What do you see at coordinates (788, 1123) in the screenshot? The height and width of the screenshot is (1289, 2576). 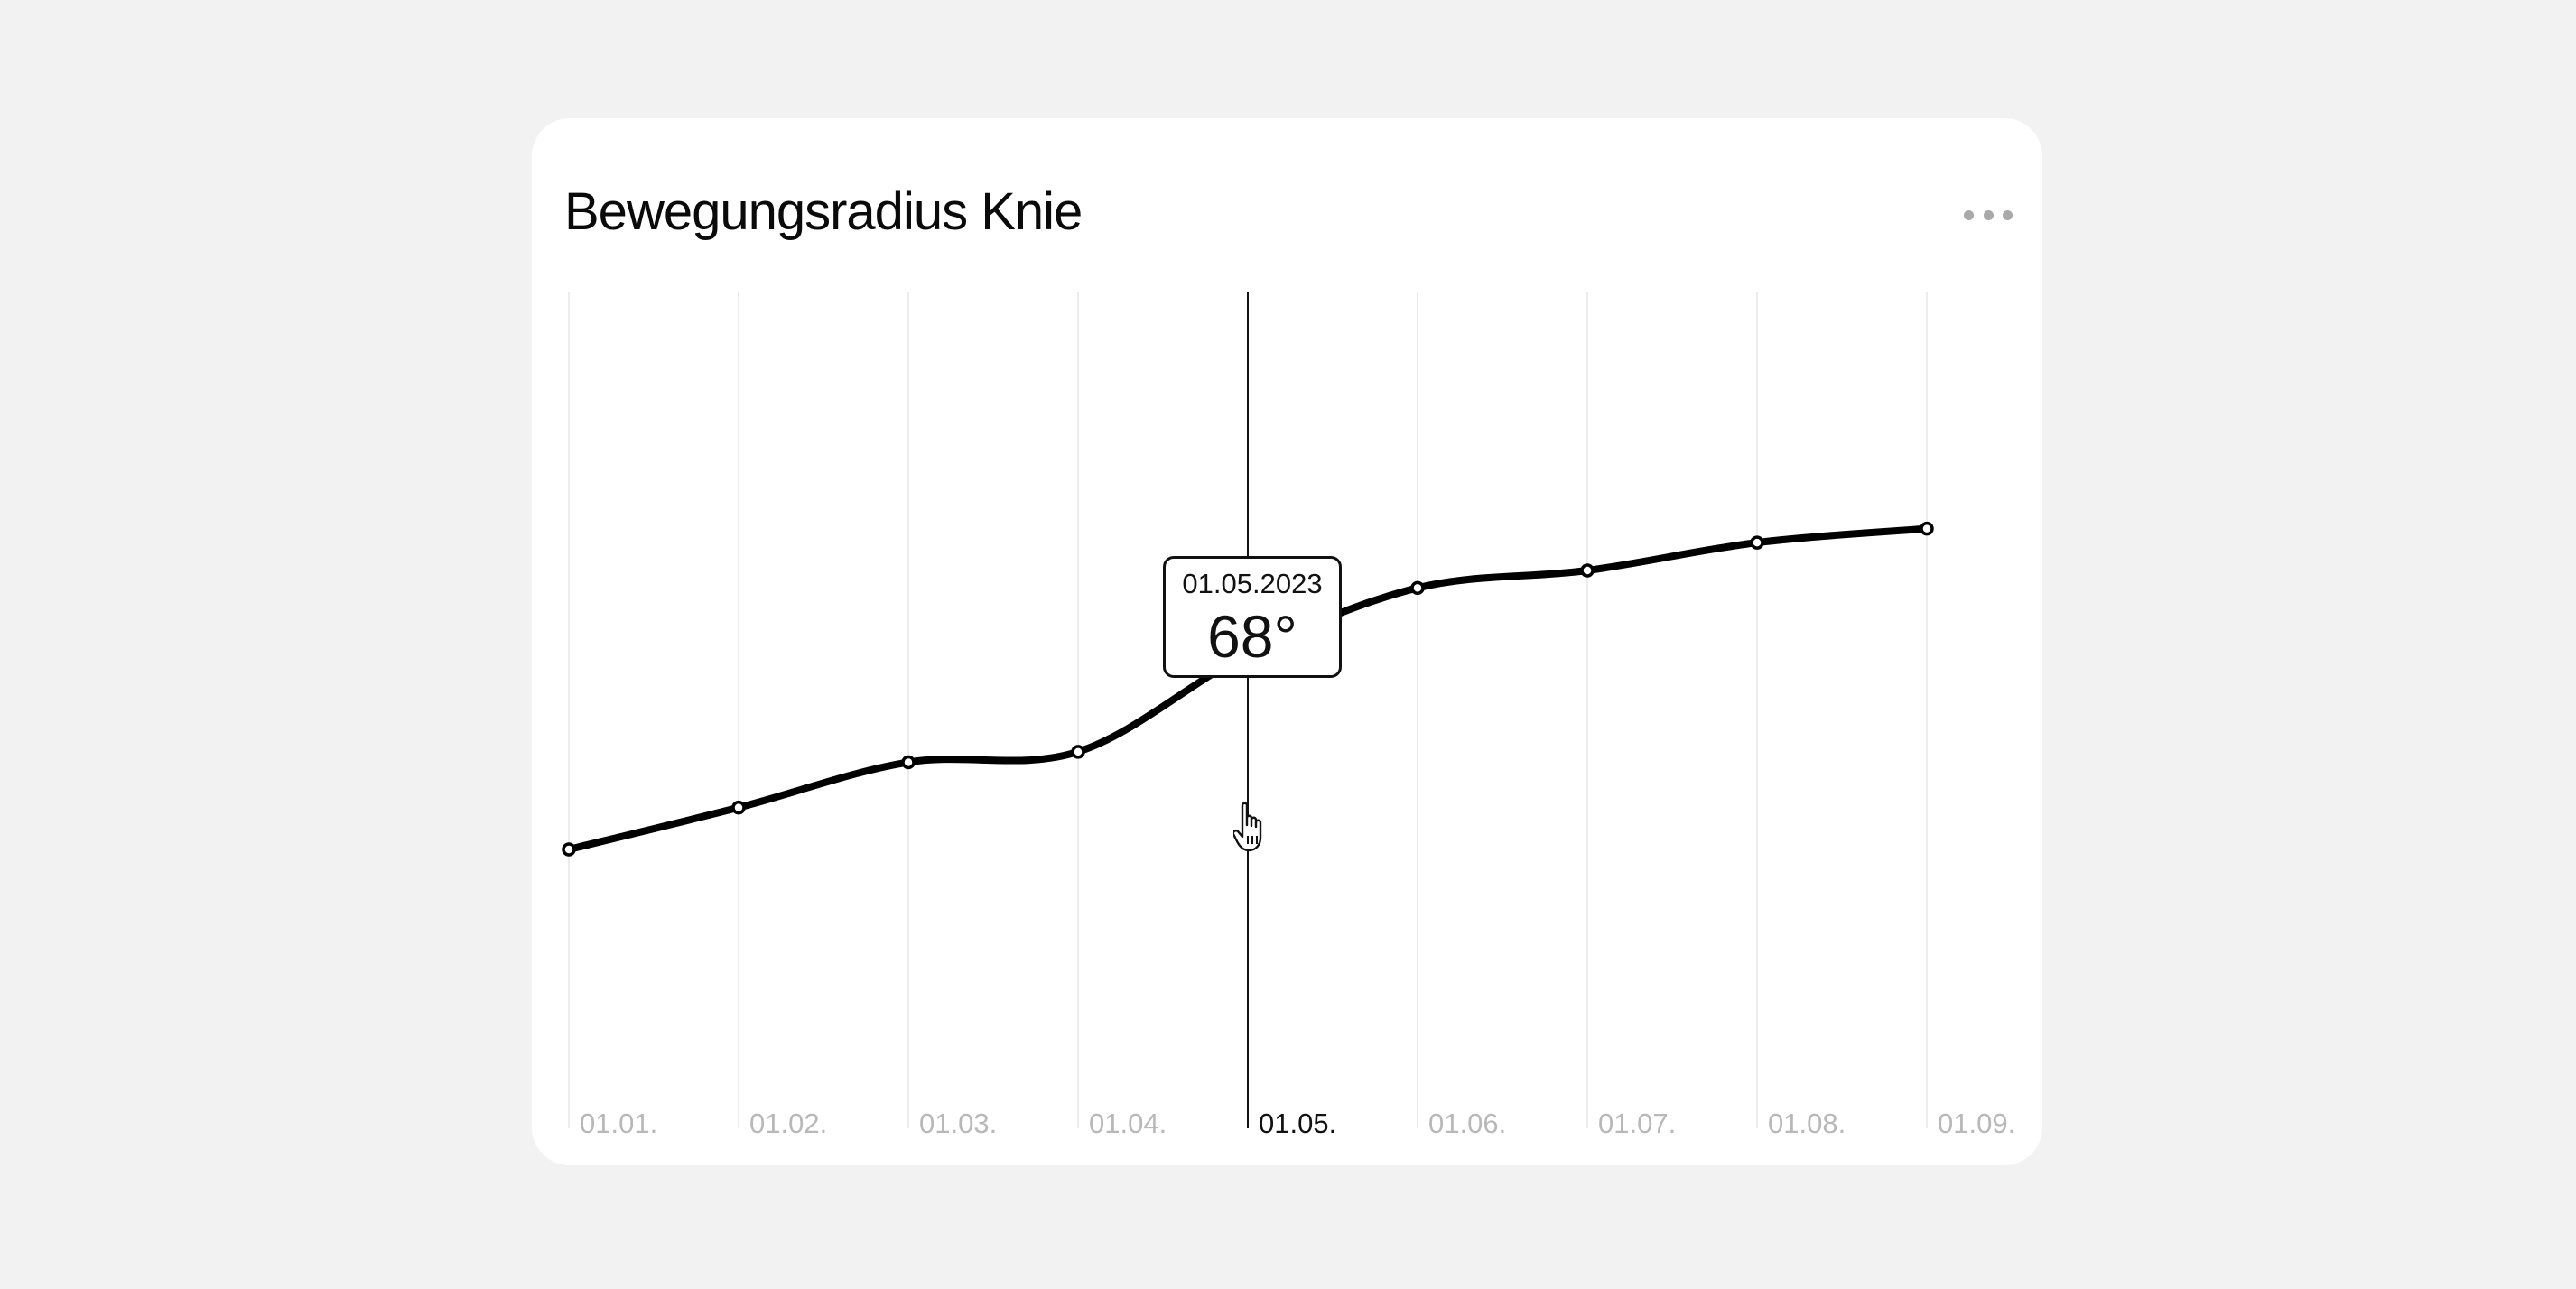 I see `x-tick-label: 01.02.` at bounding box center [788, 1123].